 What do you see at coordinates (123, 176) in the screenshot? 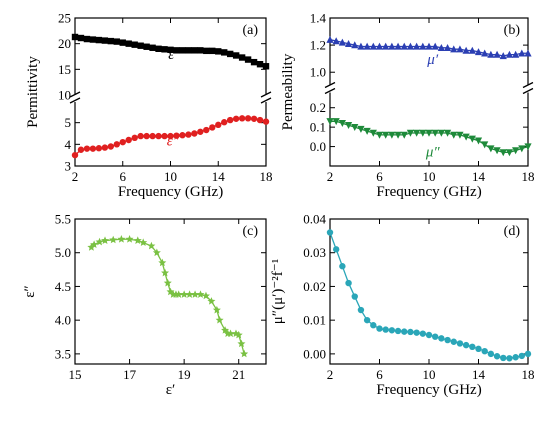
I see `panel-a-xtick-label-1: 6` at bounding box center [123, 176].